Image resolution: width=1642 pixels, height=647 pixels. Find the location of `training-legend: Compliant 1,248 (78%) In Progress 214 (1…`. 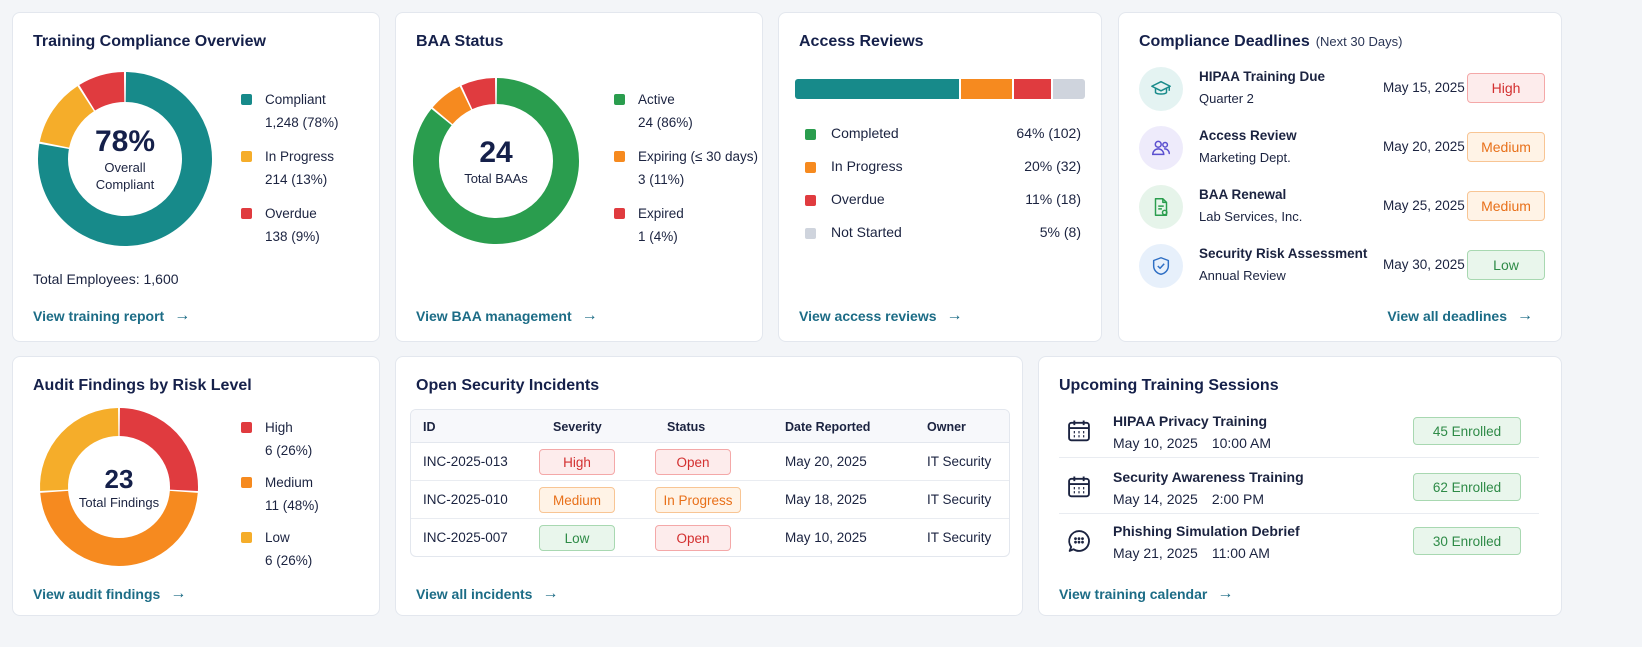

training-legend: Compliant 1,248 (78%) In Progress 214 (1… is located at coordinates (290, 176).